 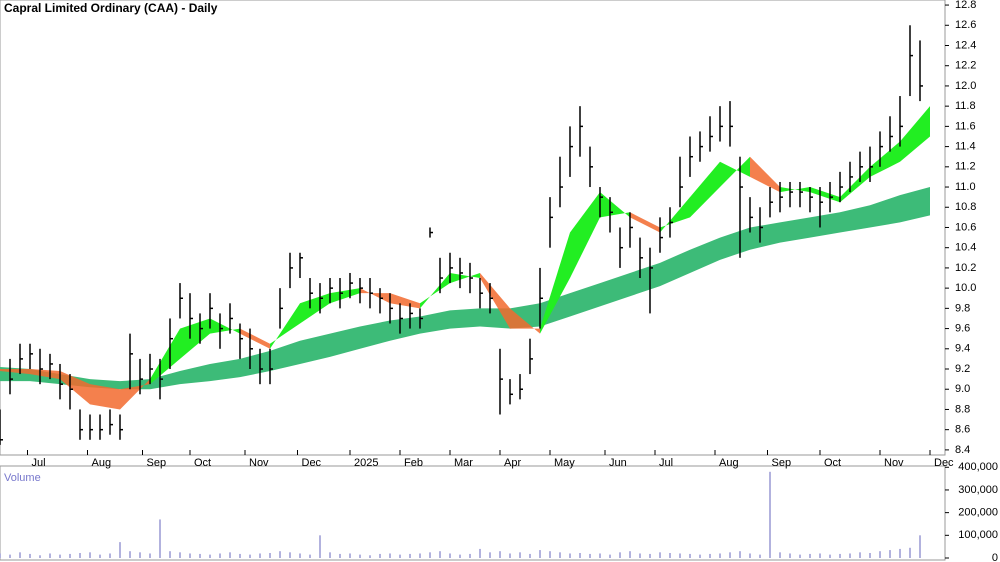 I want to click on chart-title: Capral Limited Ordinary (CAA) - Daily, so click(x=111, y=8).